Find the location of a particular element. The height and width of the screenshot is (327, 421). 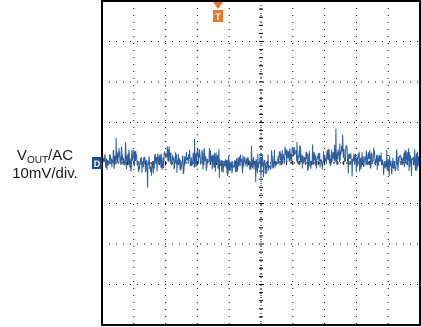

trigger-marker-text: T is located at coordinates (218, 17).